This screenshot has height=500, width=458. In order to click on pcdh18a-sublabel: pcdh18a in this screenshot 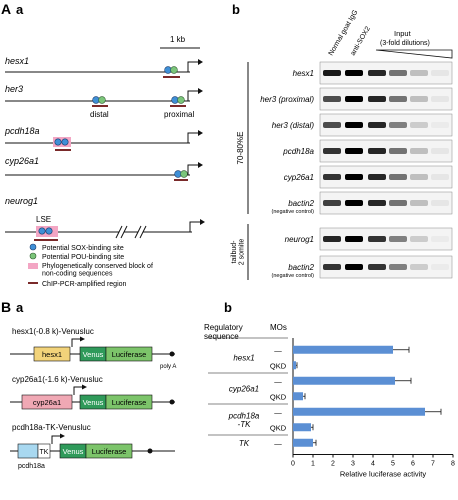, I will do `click(31, 466)`.